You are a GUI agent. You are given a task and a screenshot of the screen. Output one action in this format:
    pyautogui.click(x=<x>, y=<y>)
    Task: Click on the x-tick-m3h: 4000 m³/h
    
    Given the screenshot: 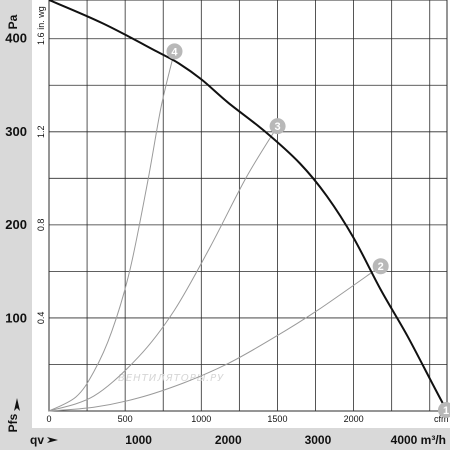 What is the action you would take?
    pyautogui.click(x=418, y=440)
    